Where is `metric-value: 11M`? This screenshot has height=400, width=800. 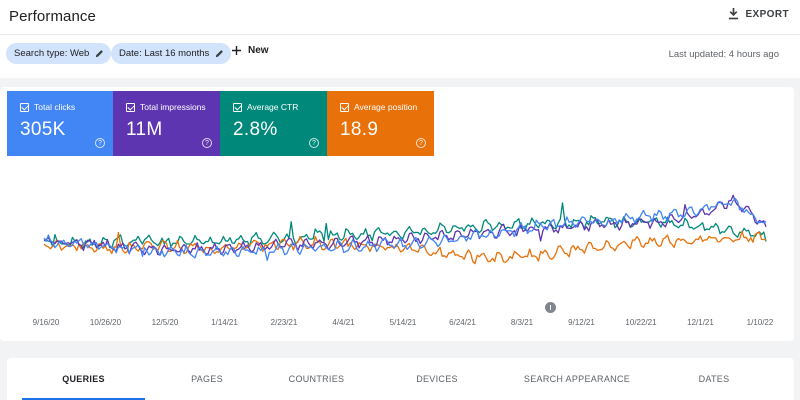
metric-value: 11M is located at coordinates (144, 129).